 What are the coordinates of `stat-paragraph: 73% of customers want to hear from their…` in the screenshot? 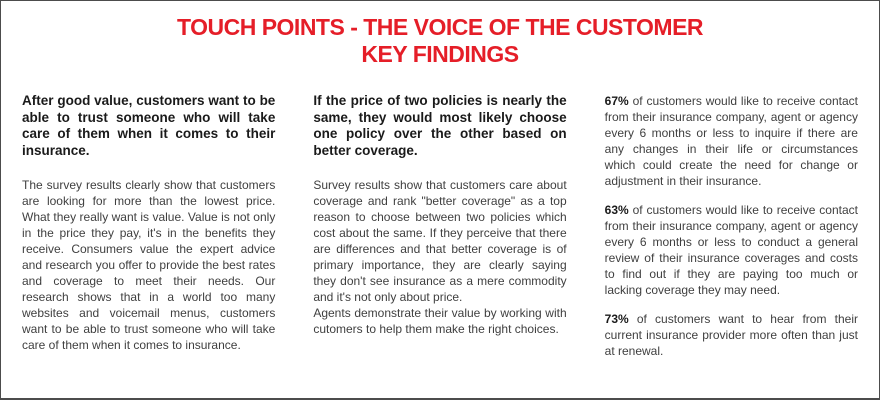 It's located at (731, 335).